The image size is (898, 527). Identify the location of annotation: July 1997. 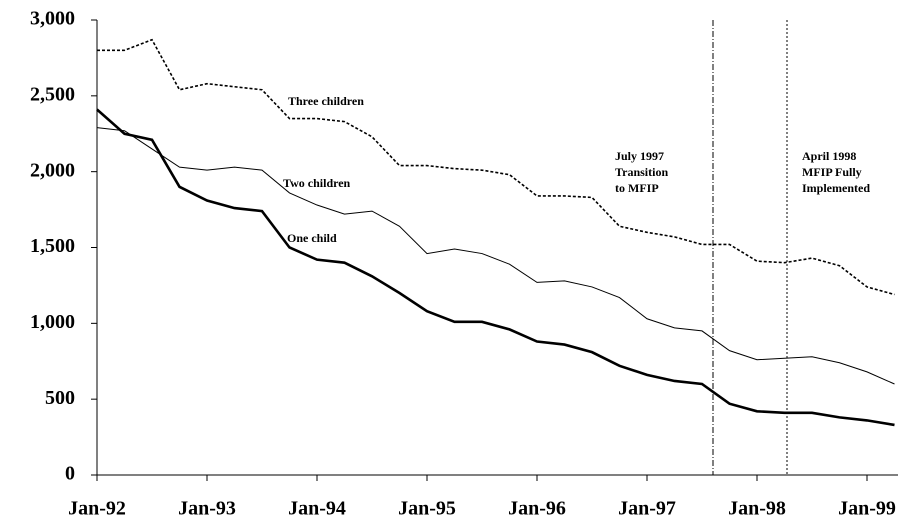
(639, 156).